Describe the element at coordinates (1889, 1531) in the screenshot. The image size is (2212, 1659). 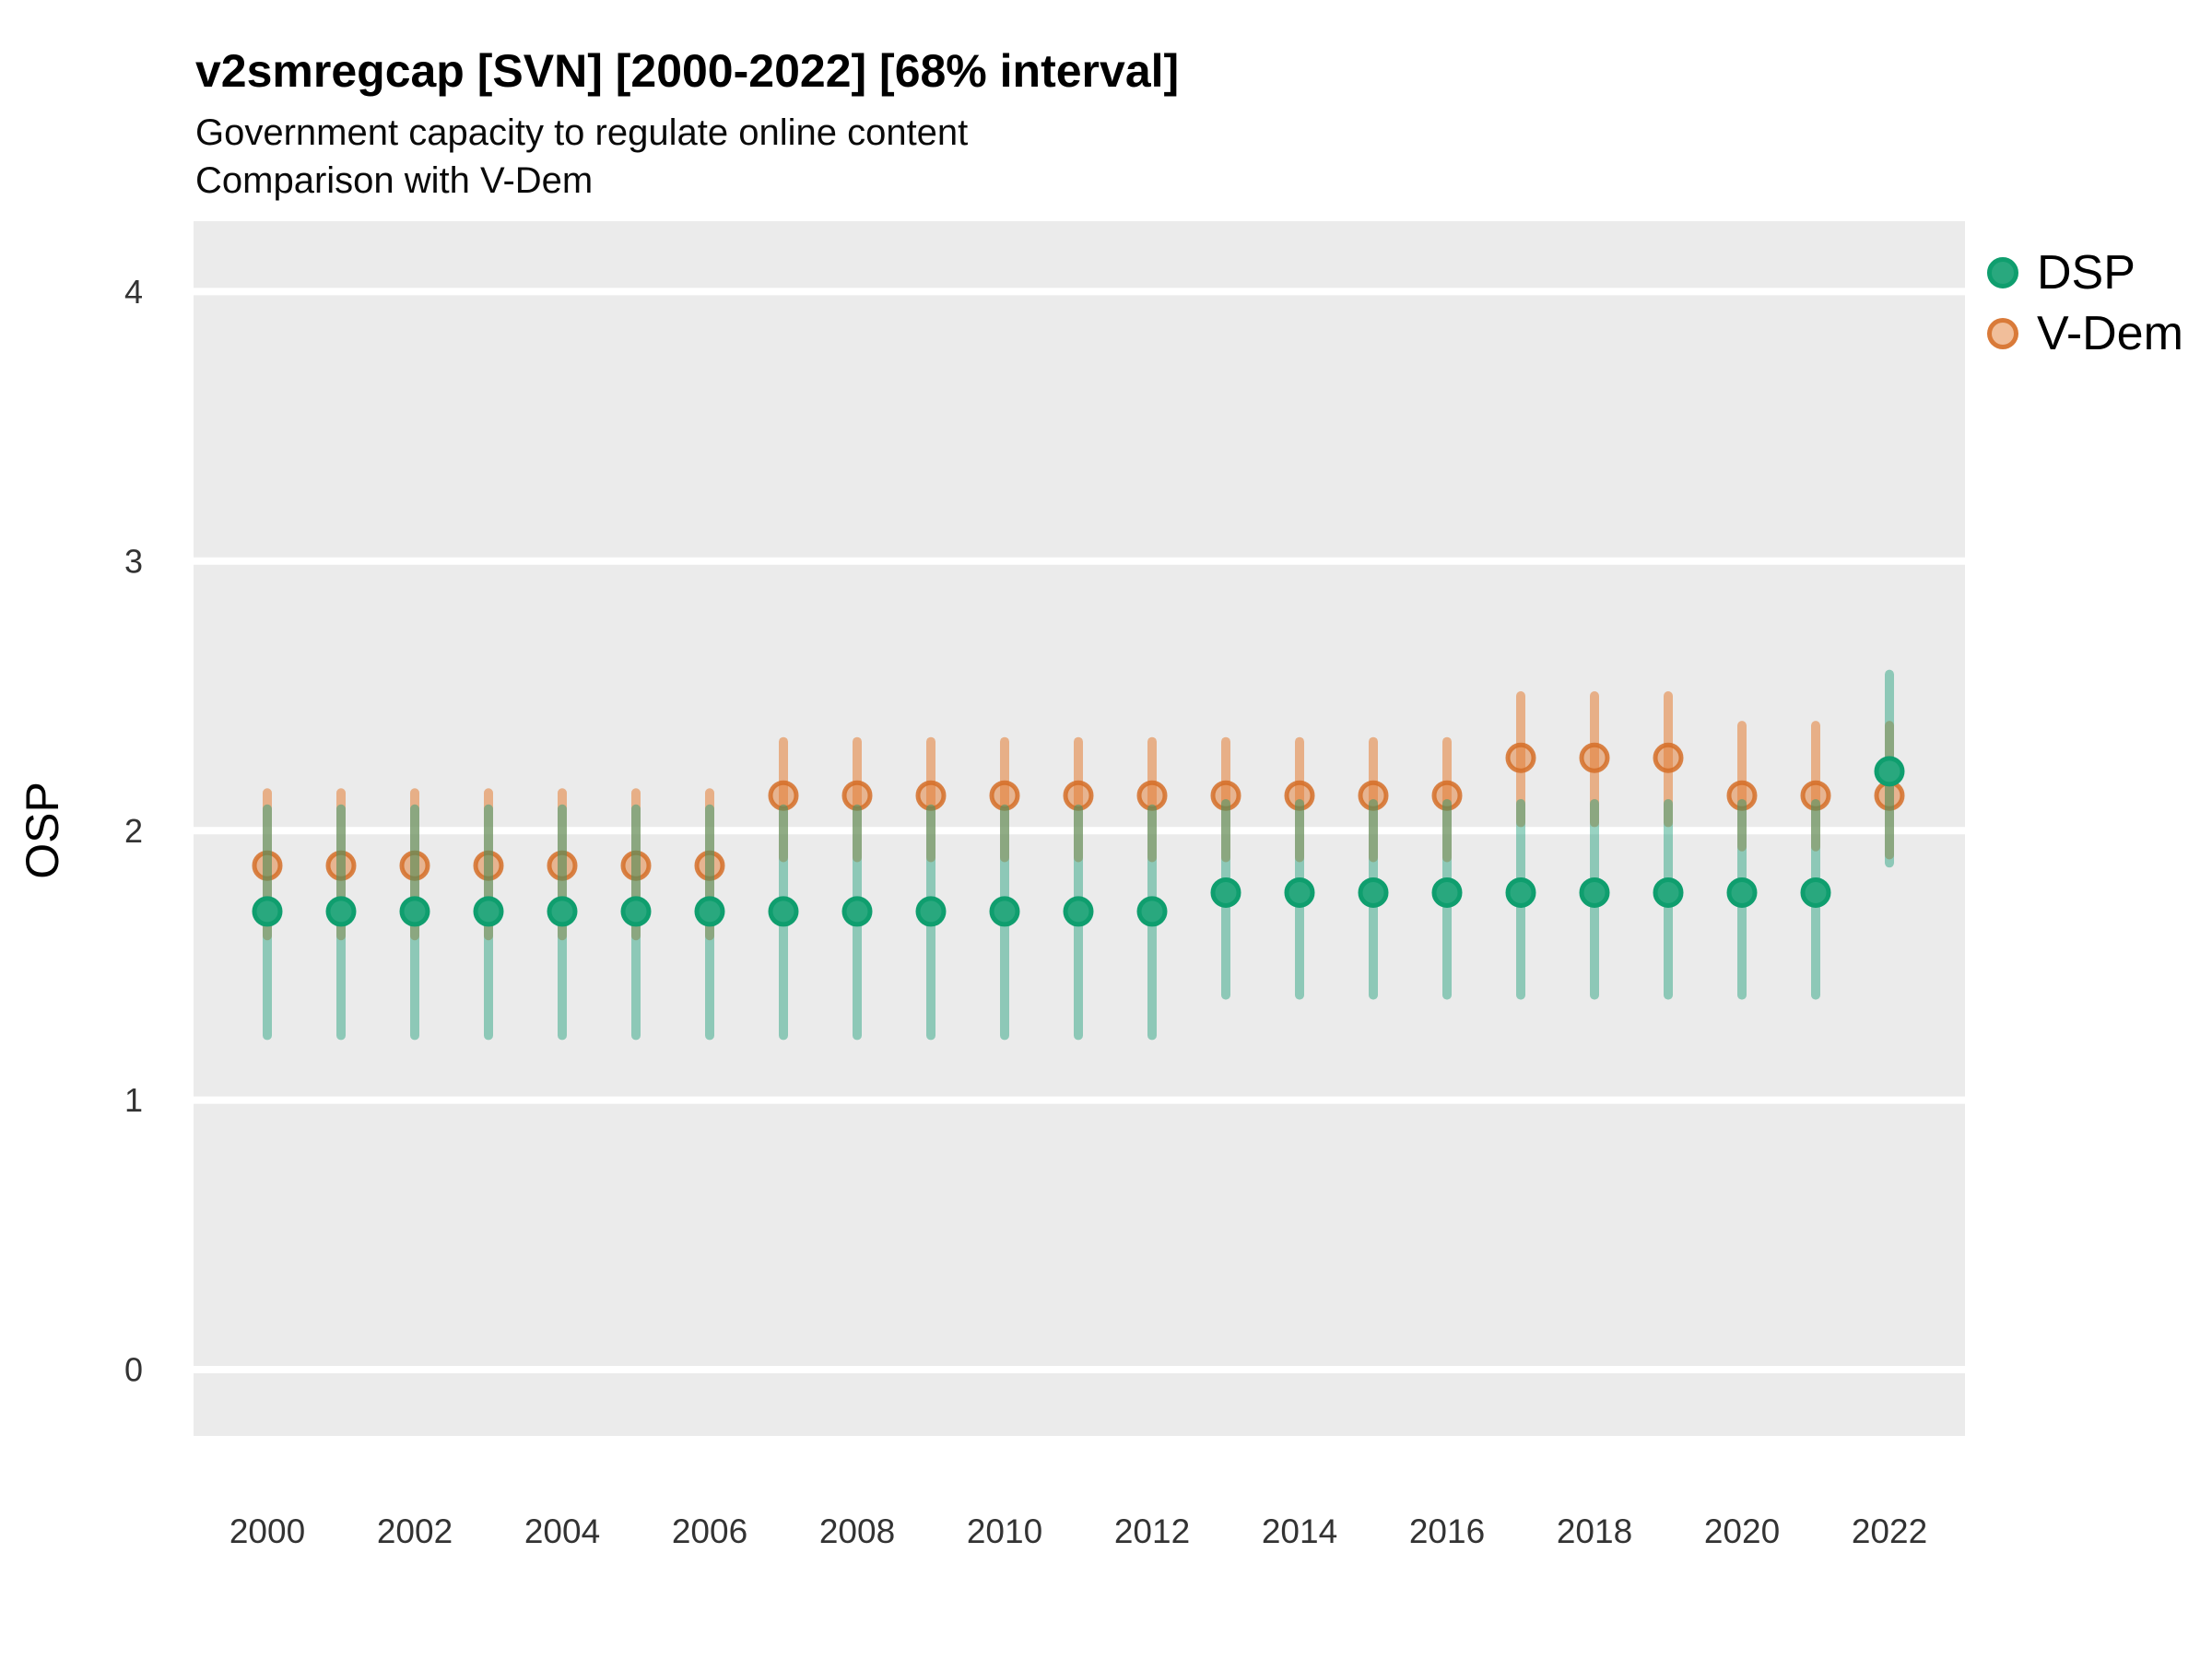
I see `x-tick-label: 2022` at that location.